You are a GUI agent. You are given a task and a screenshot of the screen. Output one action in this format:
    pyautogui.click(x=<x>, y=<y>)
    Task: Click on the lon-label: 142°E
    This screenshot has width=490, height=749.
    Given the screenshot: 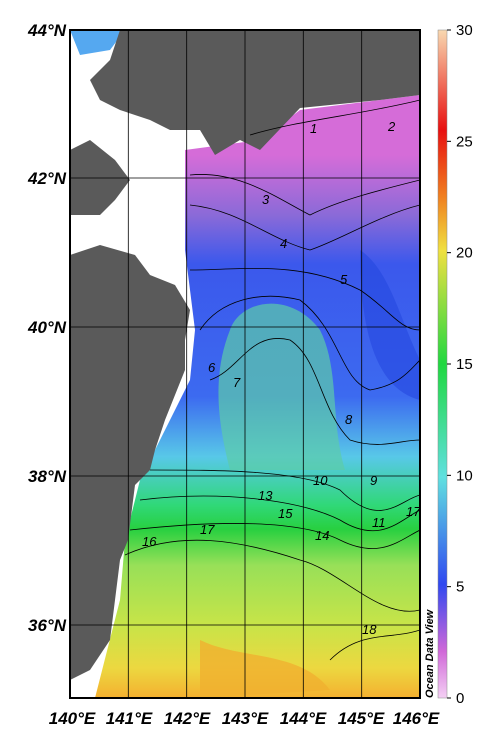 What is the action you would take?
    pyautogui.click(x=187, y=718)
    